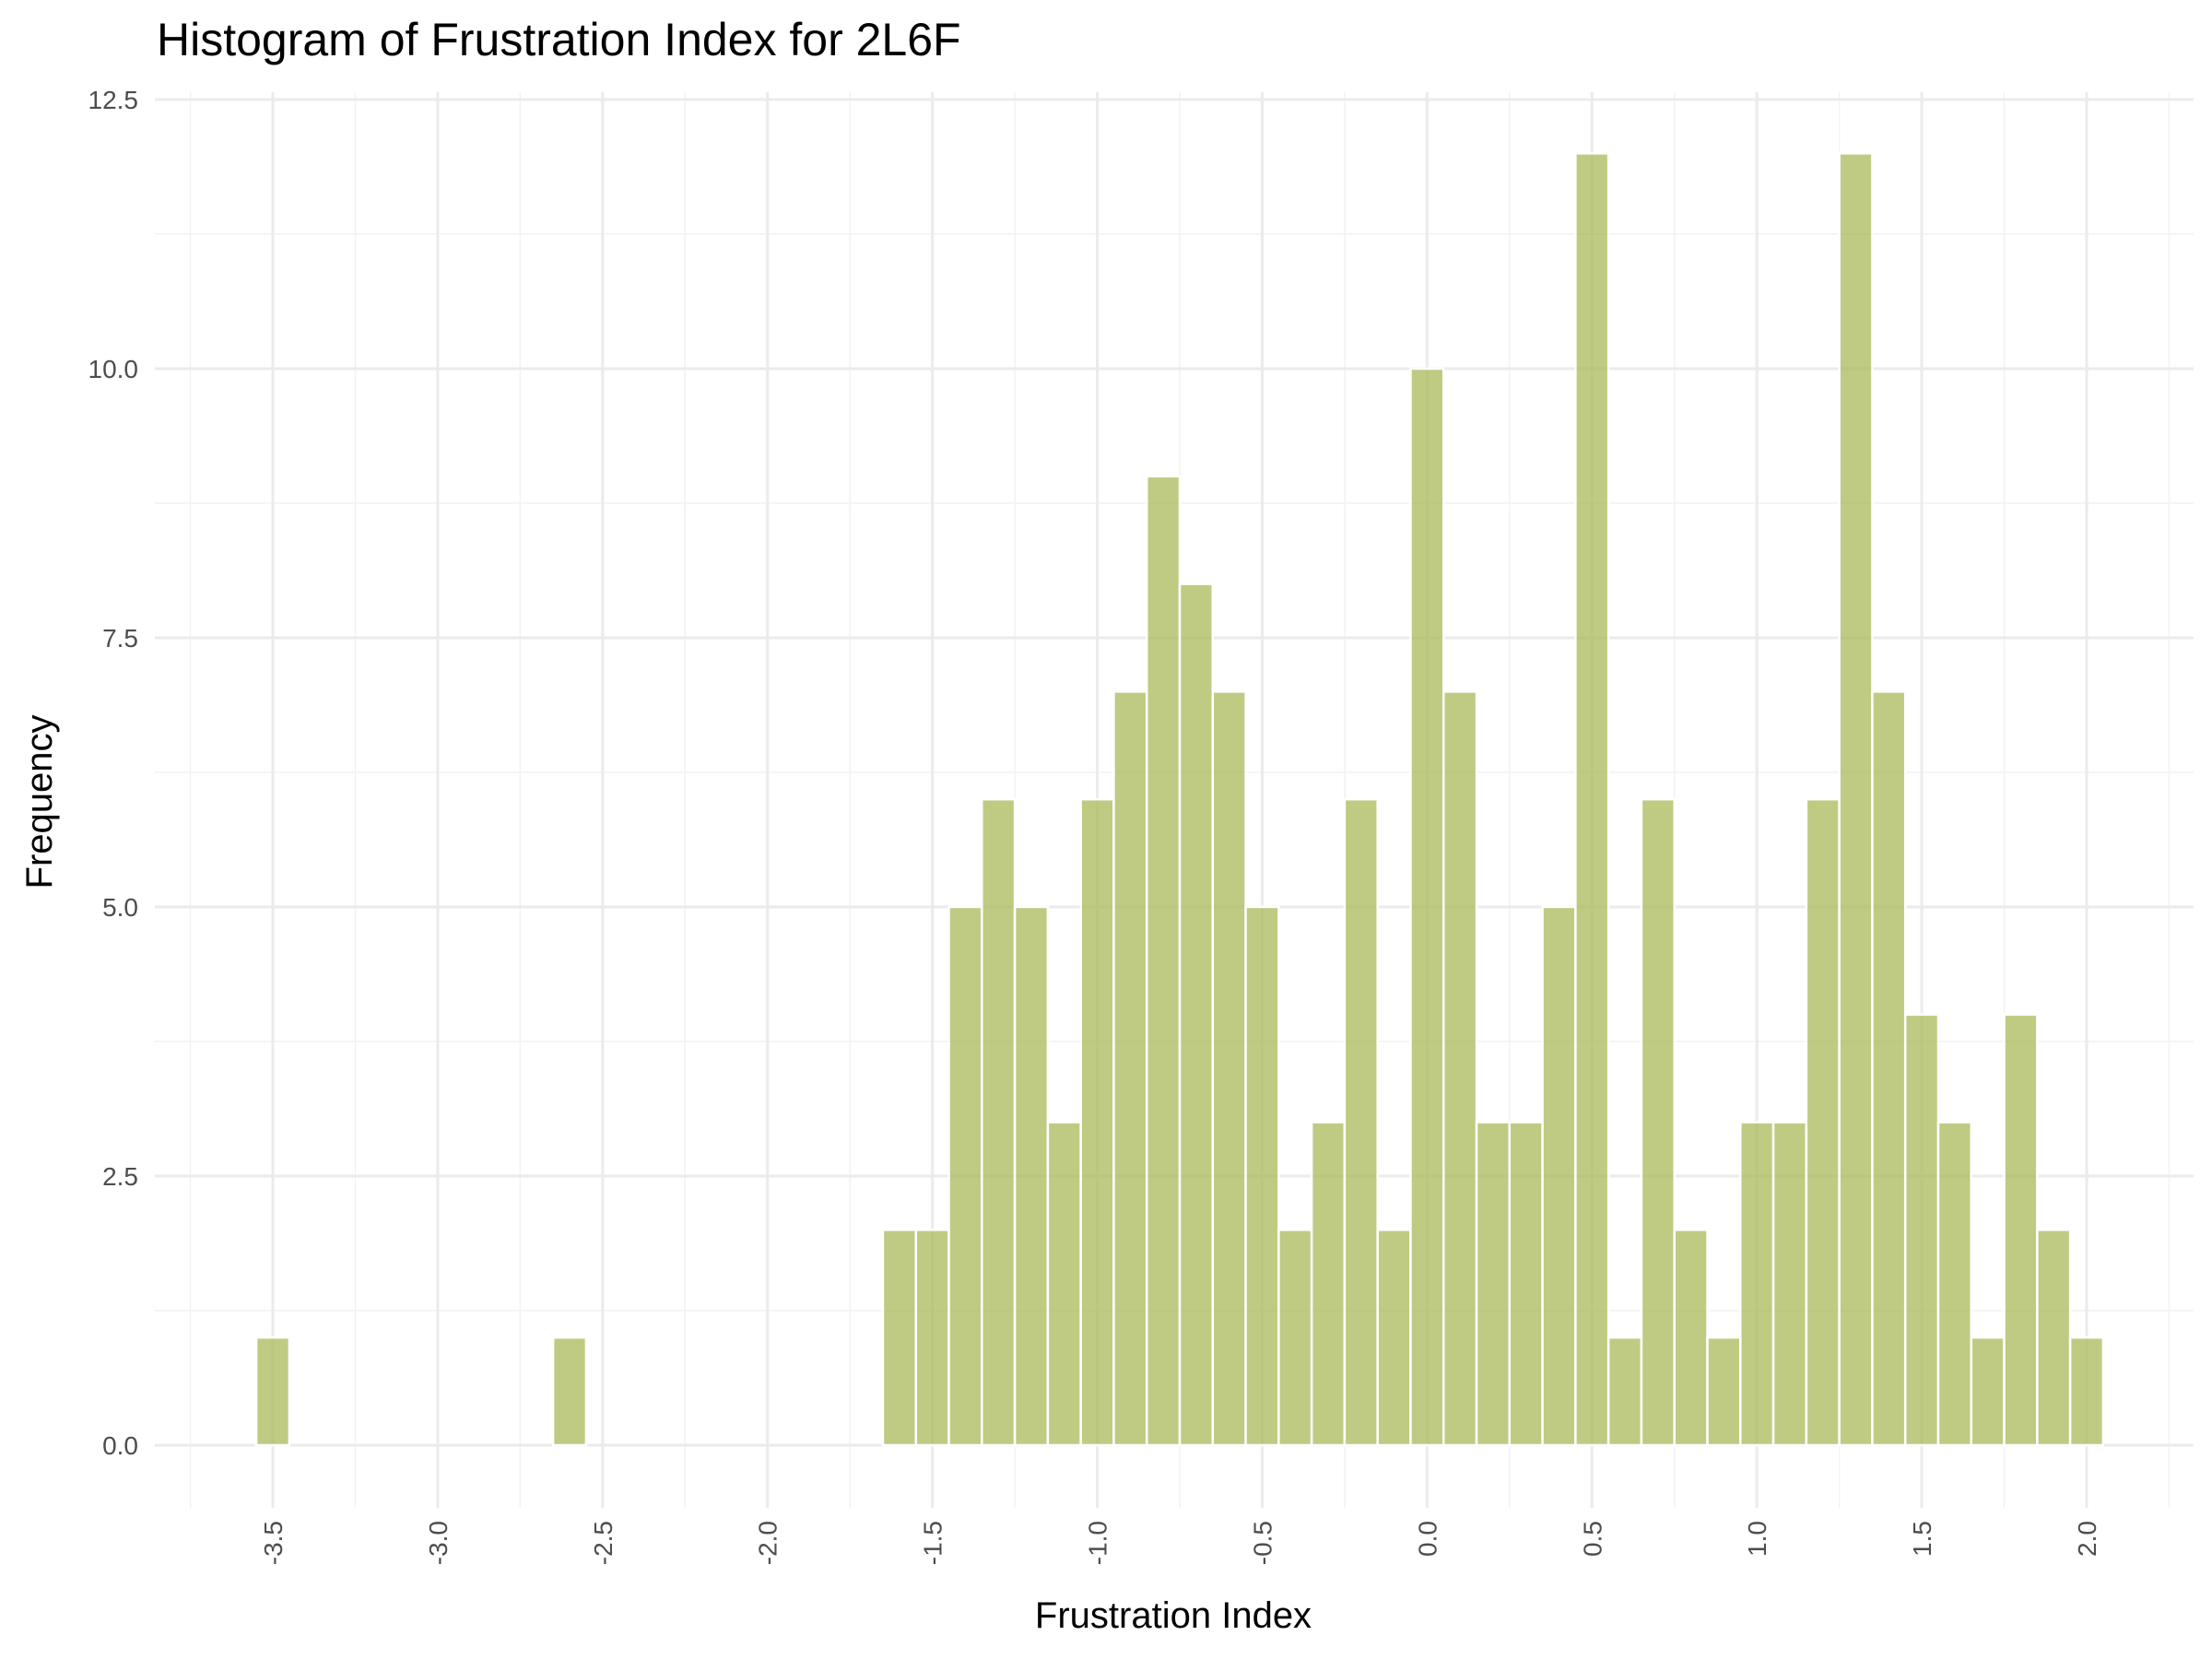  I want to click on x-tick-label: 1.5, so click(1922, 1539).